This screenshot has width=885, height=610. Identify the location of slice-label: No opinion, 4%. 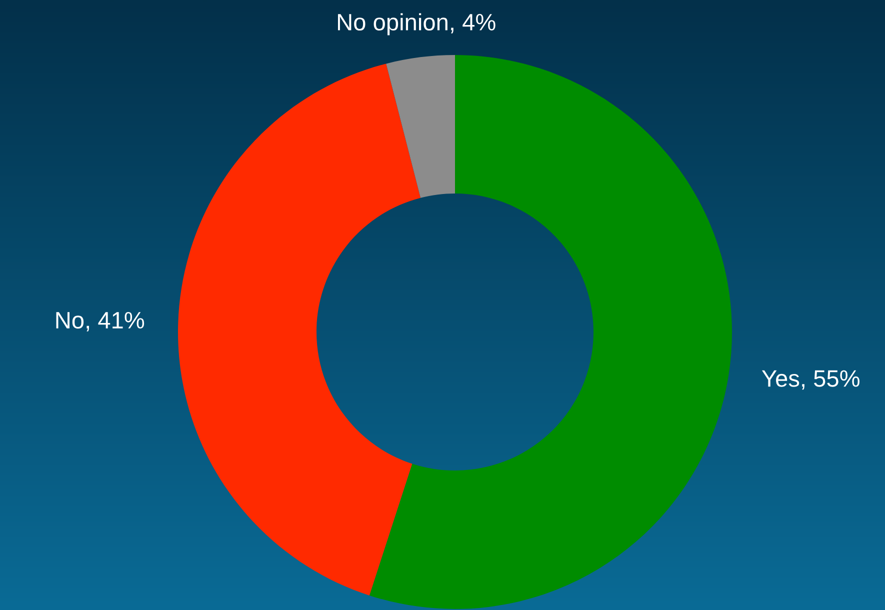
(417, 24).